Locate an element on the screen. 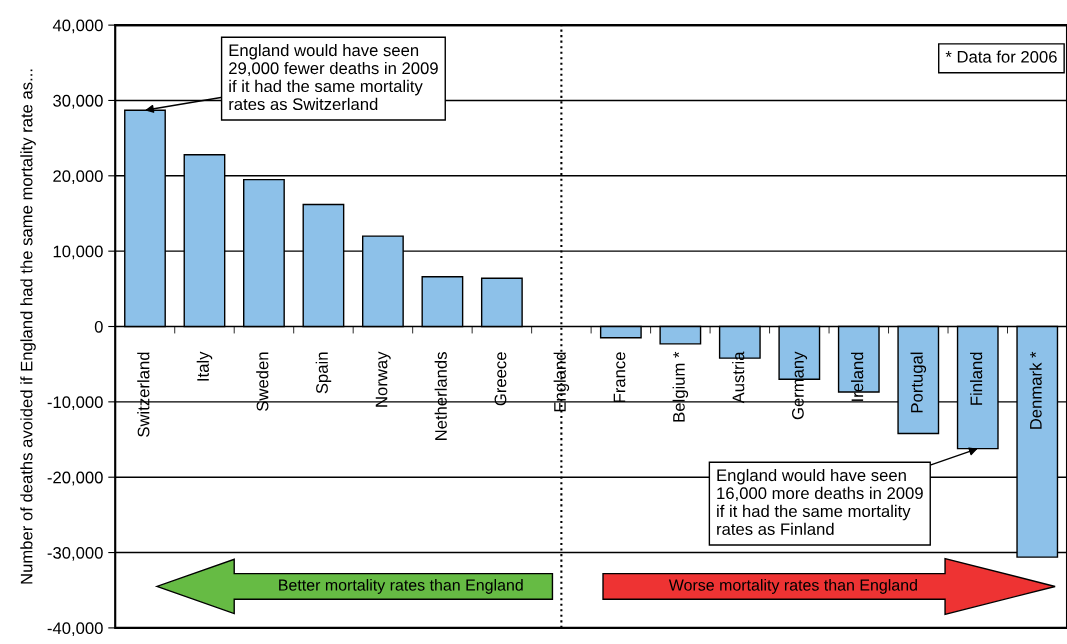 The image size is (1067, 644). x-tick-label: Spain is located at coordinates (323, 373).